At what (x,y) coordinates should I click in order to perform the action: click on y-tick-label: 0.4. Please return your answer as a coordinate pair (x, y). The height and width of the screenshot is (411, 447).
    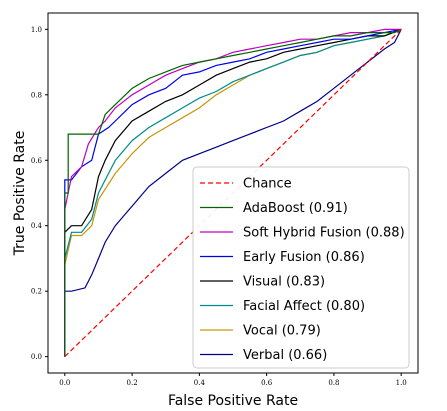
    Looking at the image, I should click on (37, 226).